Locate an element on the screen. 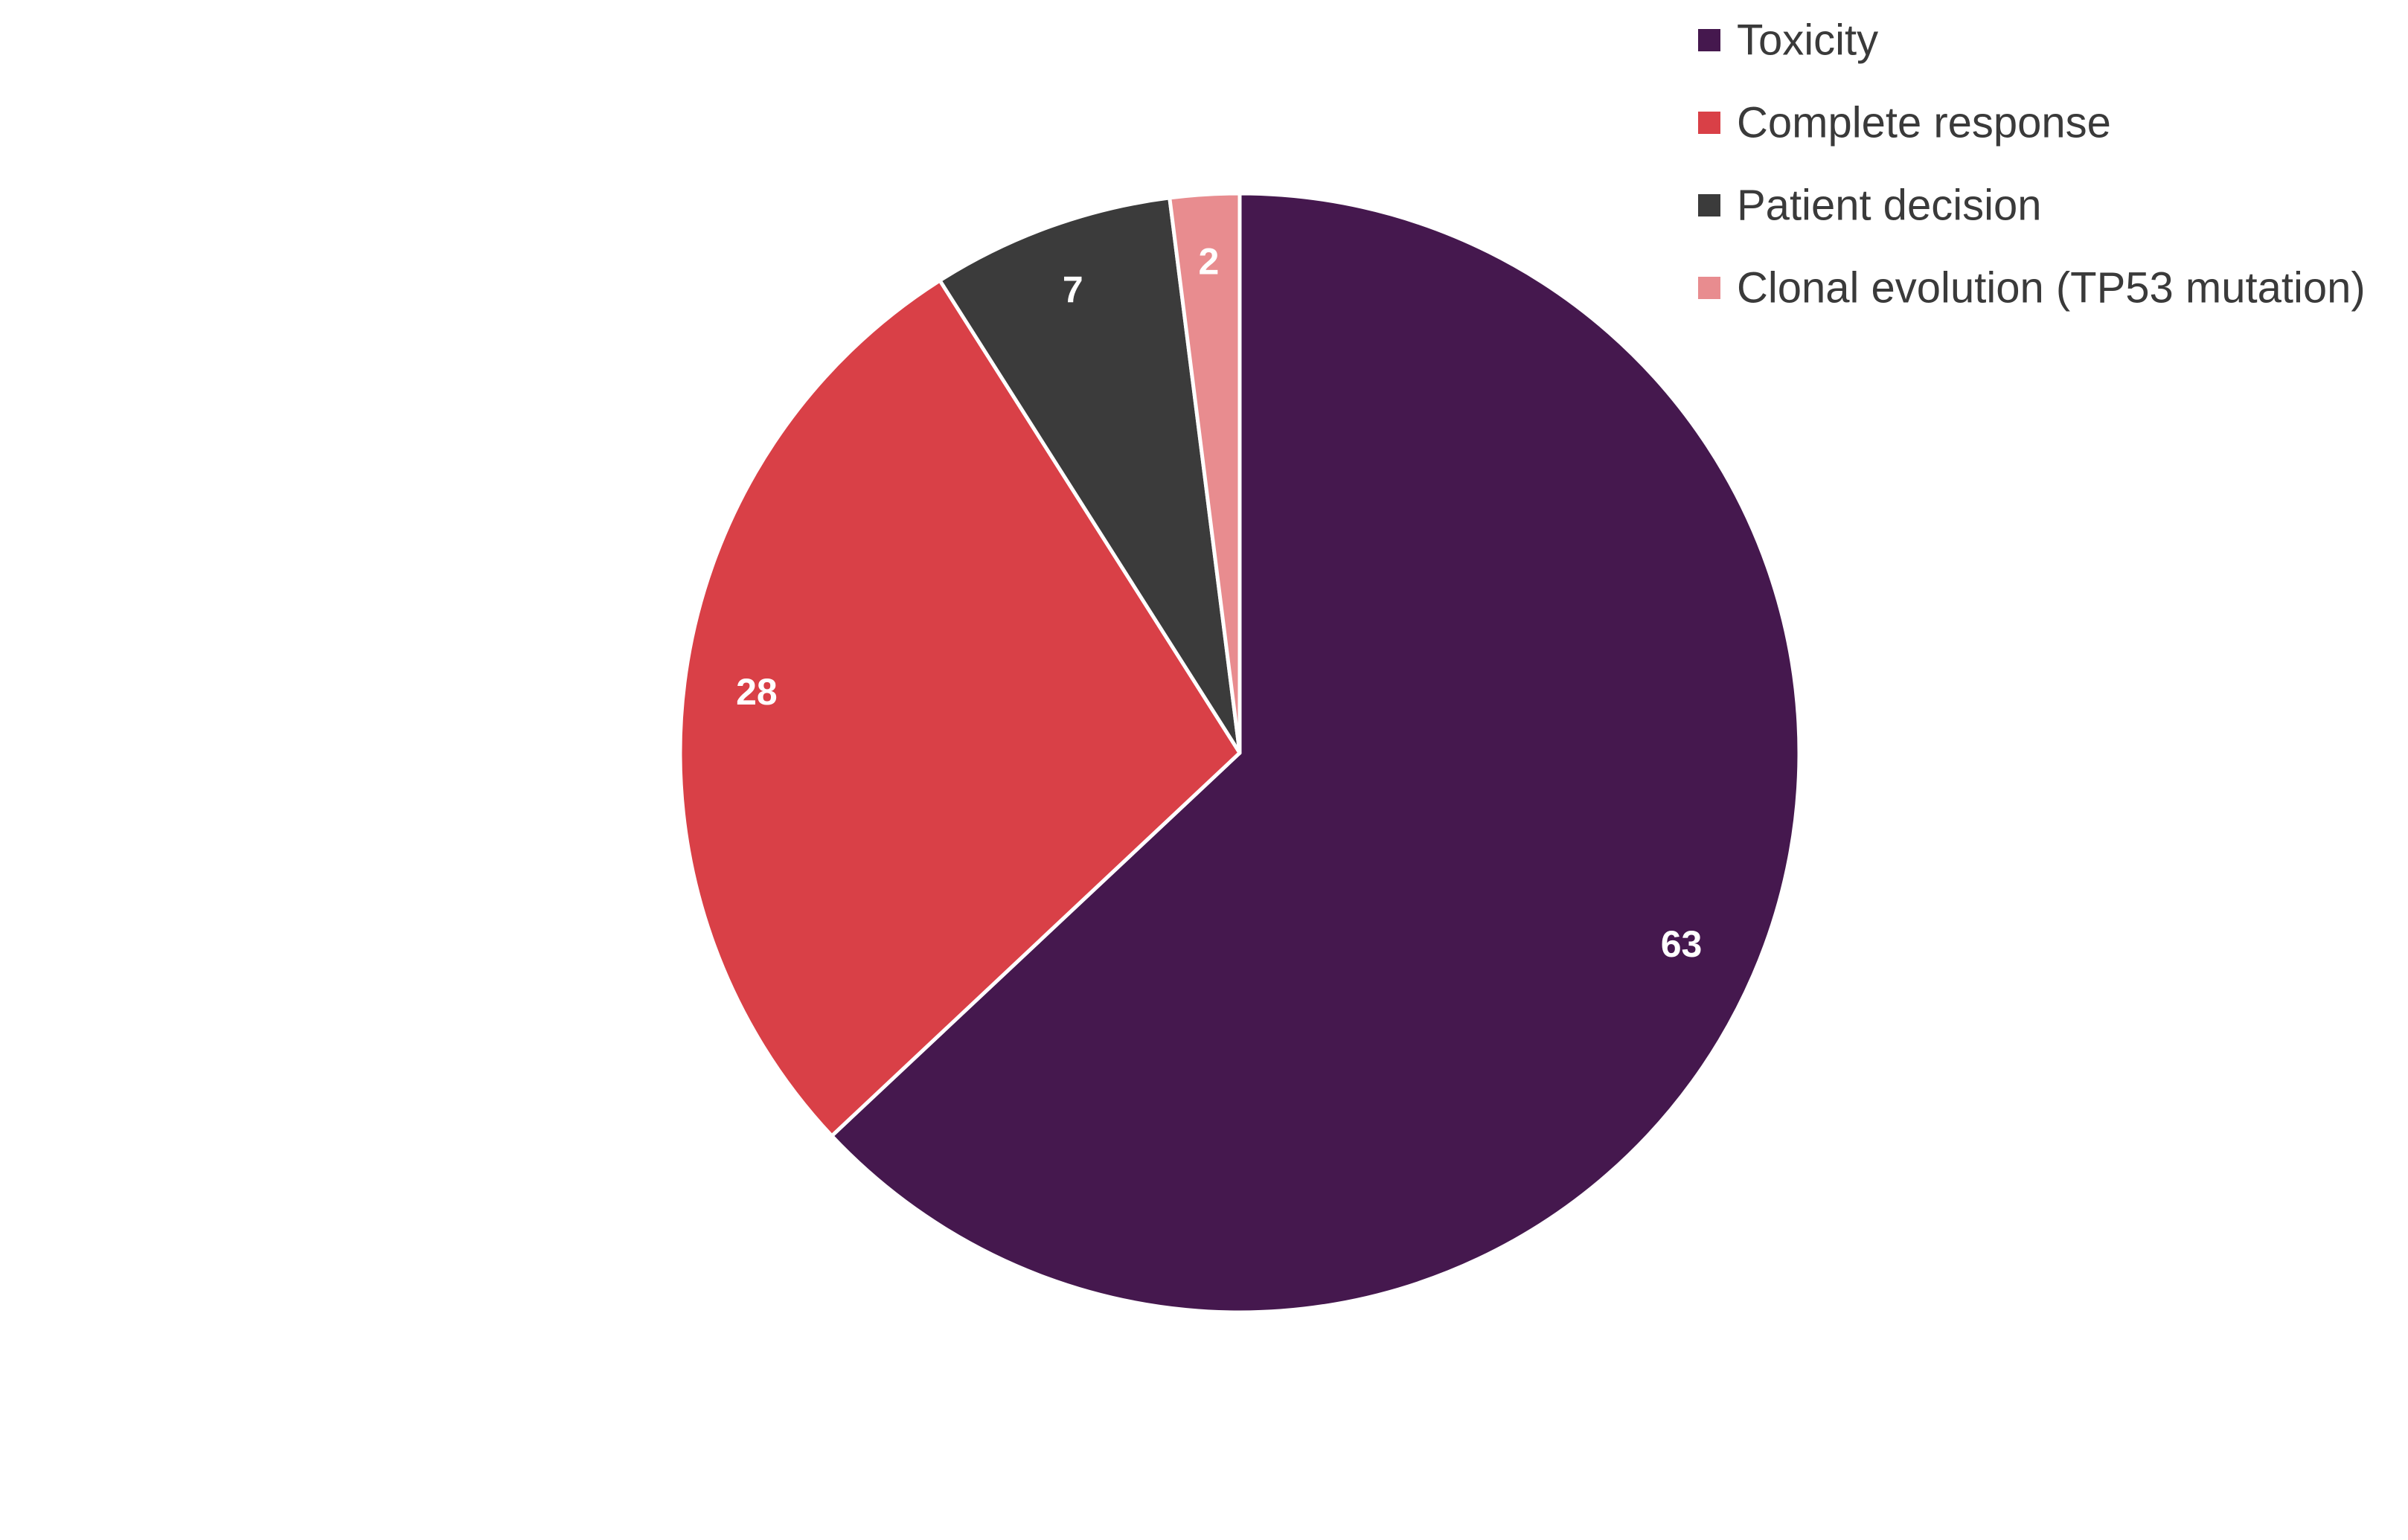 The image size is (2408, 1540). pie-slice-complete-response is located at coordinates (960, 708).